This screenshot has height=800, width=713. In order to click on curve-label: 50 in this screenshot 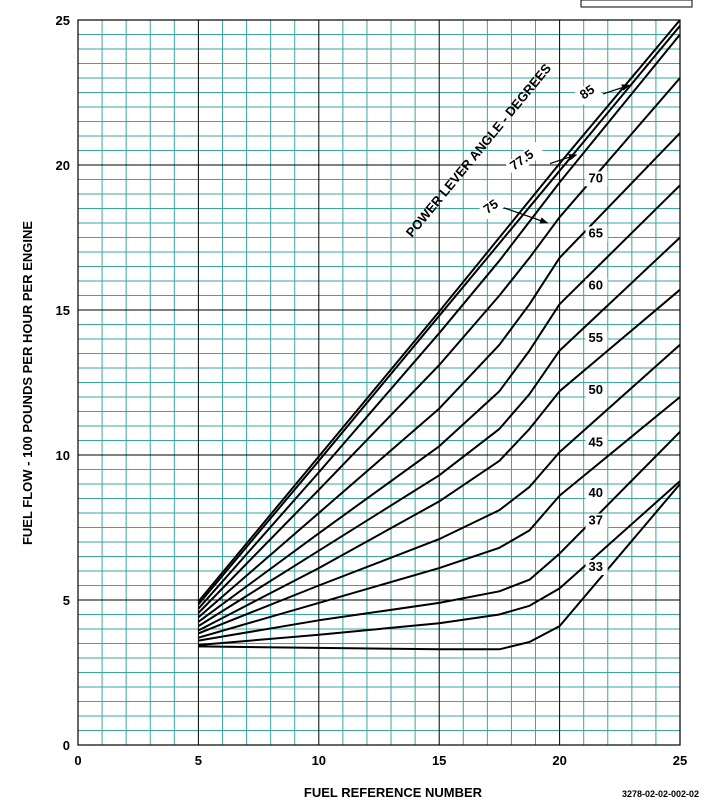, I will do `click(595, 389)`.